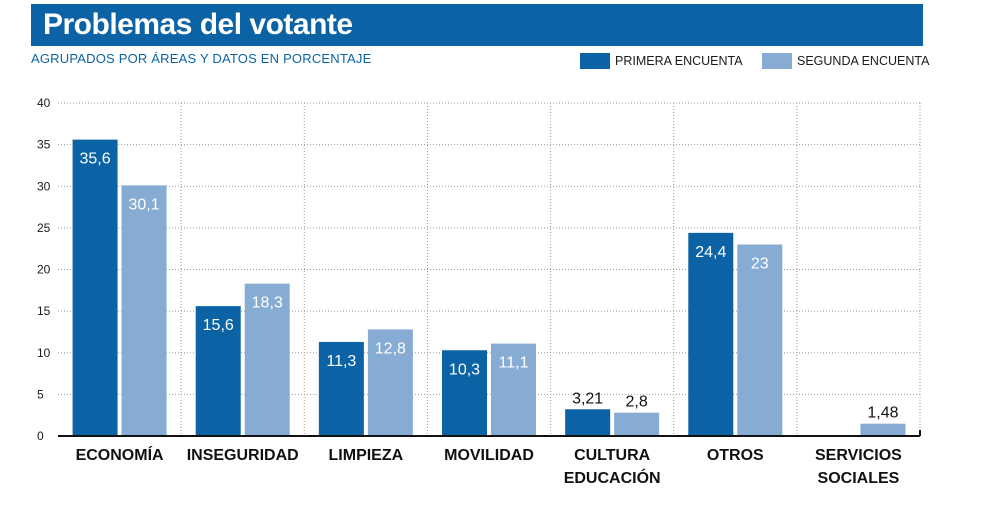 This screenshot has width=996, height=510. Describe the element at coordinates (95, 159) in the screenshot. I see `data-label: 35,6` at that location.